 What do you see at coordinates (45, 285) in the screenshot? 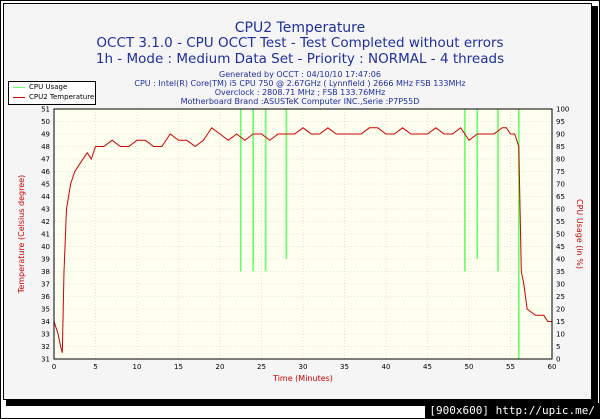
I see `y-left-tick-label: 37` at bounding box center [45, 285].